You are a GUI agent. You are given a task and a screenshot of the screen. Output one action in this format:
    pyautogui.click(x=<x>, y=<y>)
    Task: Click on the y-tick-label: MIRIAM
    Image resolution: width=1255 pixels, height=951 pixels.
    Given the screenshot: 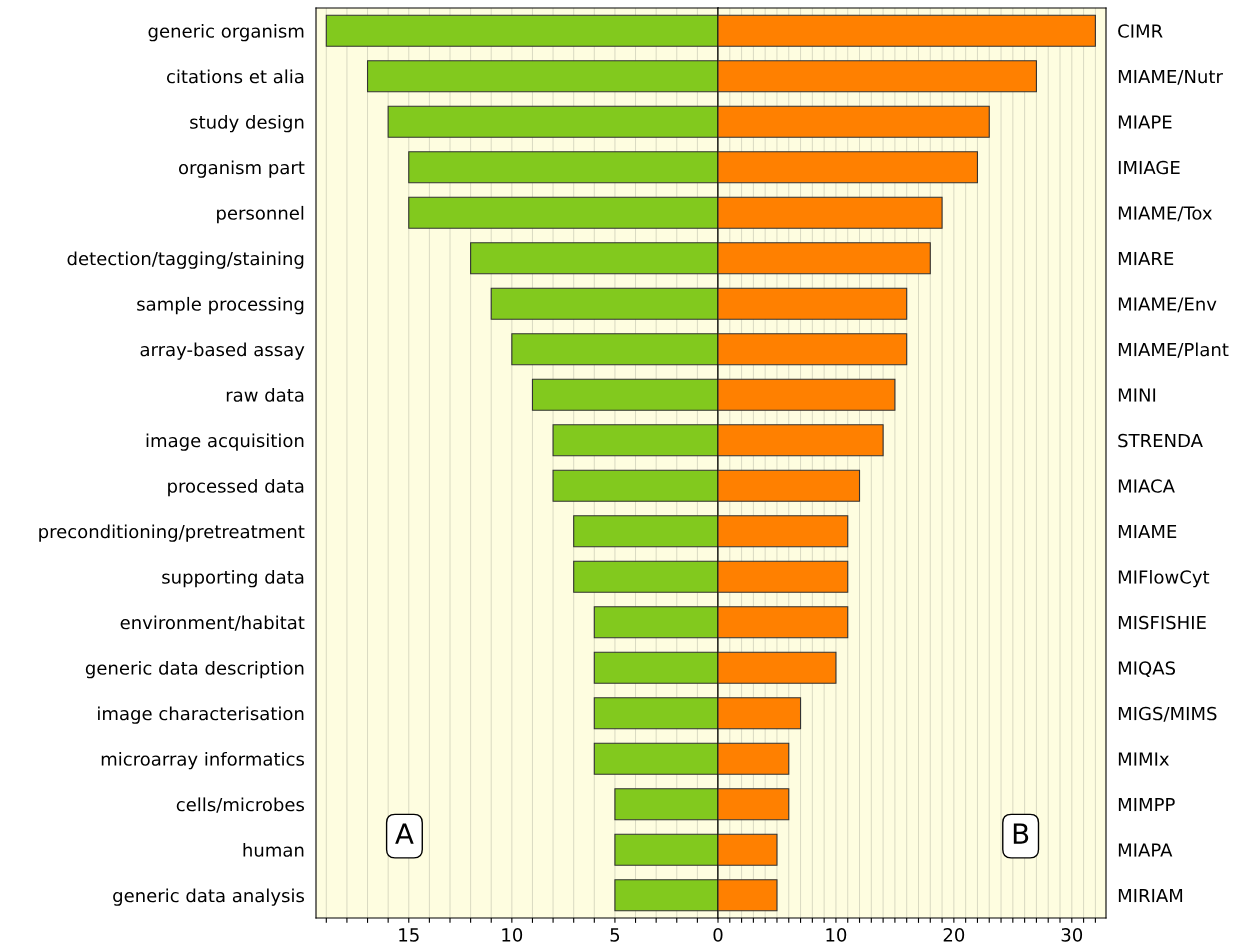 What is the action you would take?
    pyautogui.click(x=1150, y=895)
    